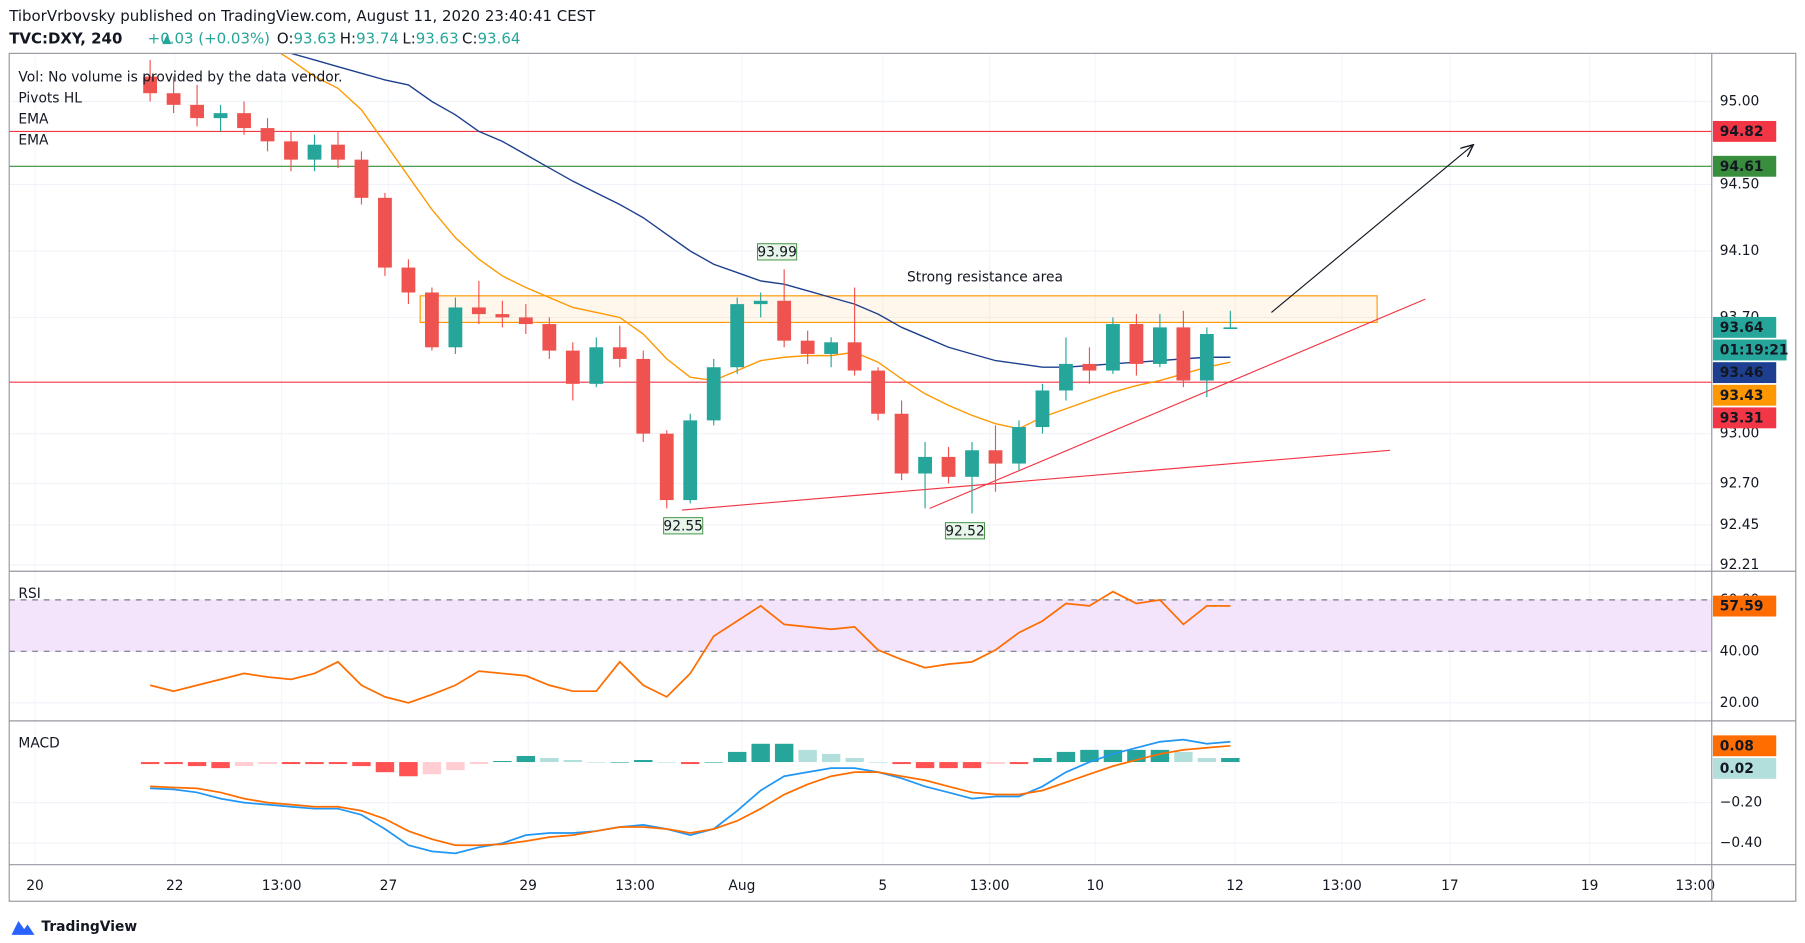  Describe the element at coordinates (1744, 606) in the screenshot. I see `rsi-value-label-box` at that location.